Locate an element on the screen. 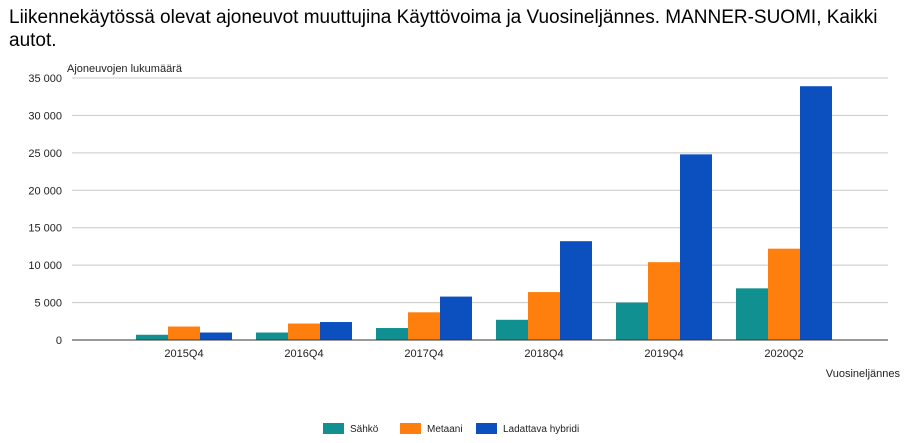 The height and width of the screenshot is (443, 915). x-tick-label: 2020Q2 is located at coordinates (783, 354).